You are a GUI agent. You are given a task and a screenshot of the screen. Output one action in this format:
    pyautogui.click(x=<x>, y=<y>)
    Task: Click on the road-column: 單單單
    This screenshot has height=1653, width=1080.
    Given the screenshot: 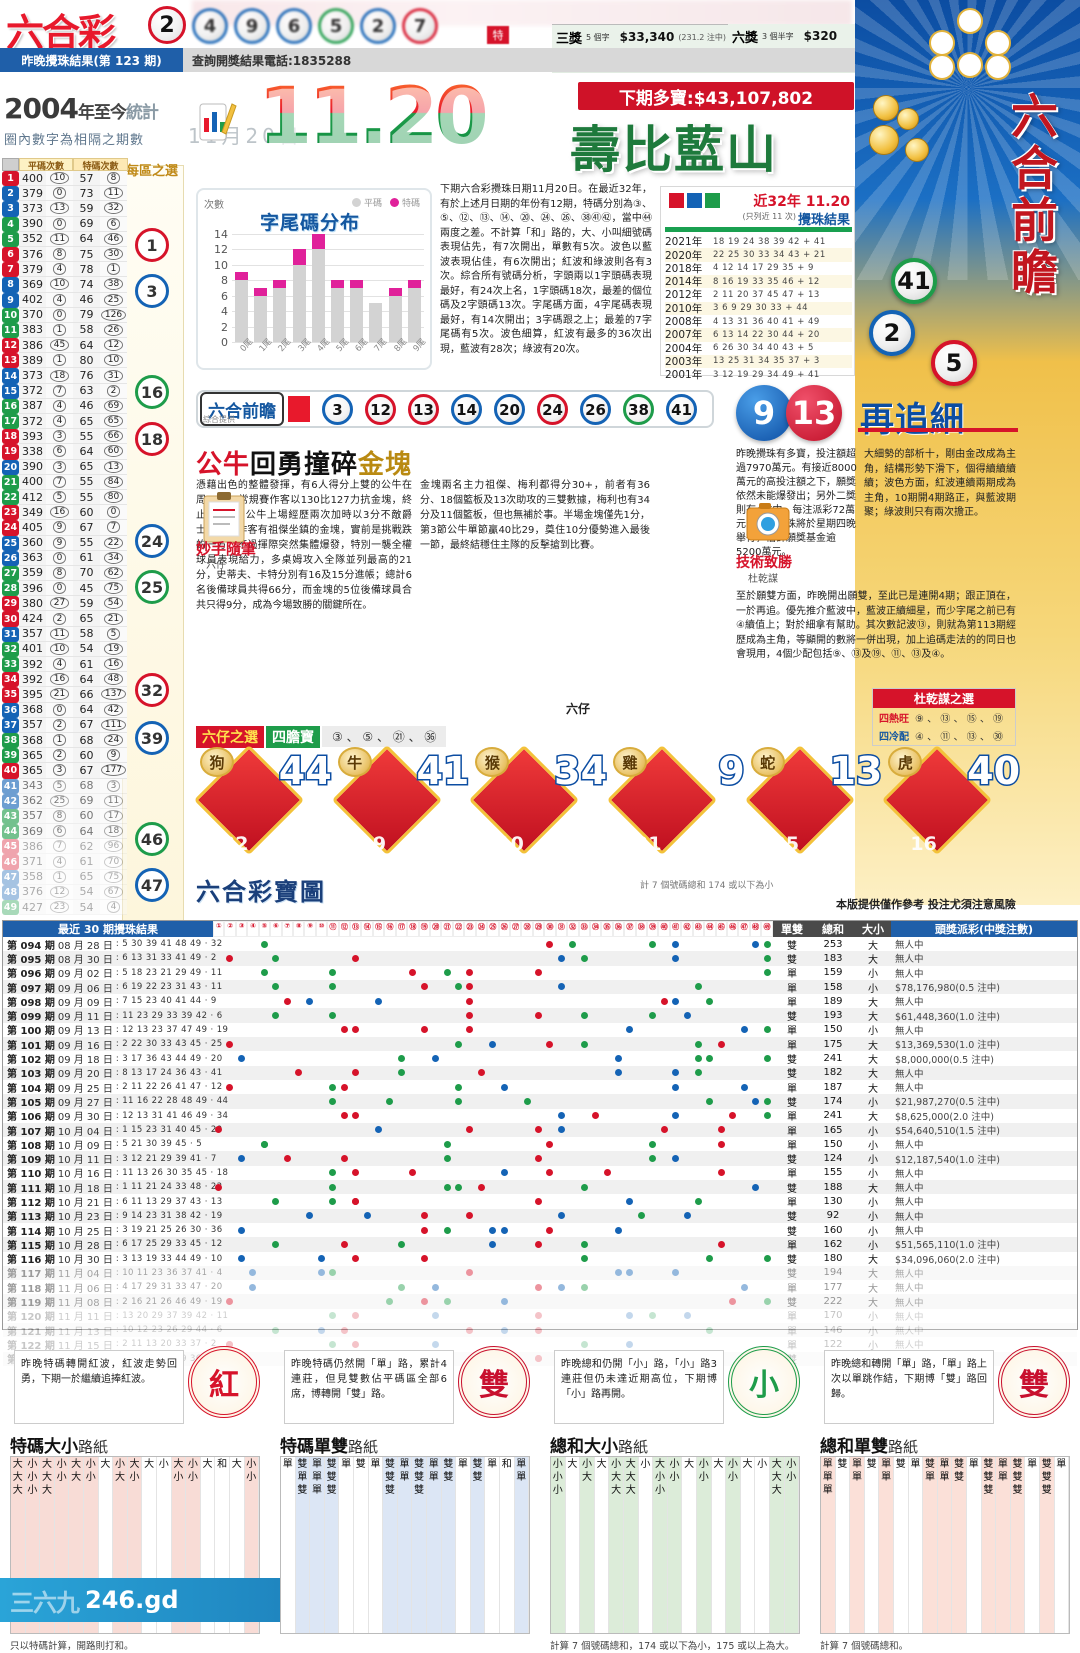 What is the action you would take?
    pyautogui.click(x=828, y=1545)
    